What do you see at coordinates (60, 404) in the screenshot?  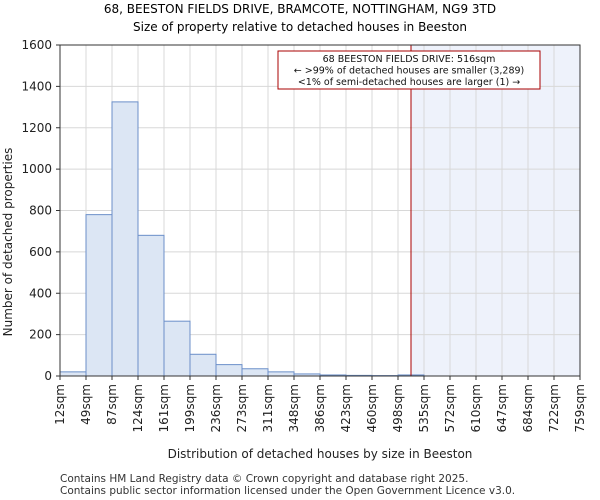 I see `x-tick-label: 12sqm` at bounding box center [60, 404].